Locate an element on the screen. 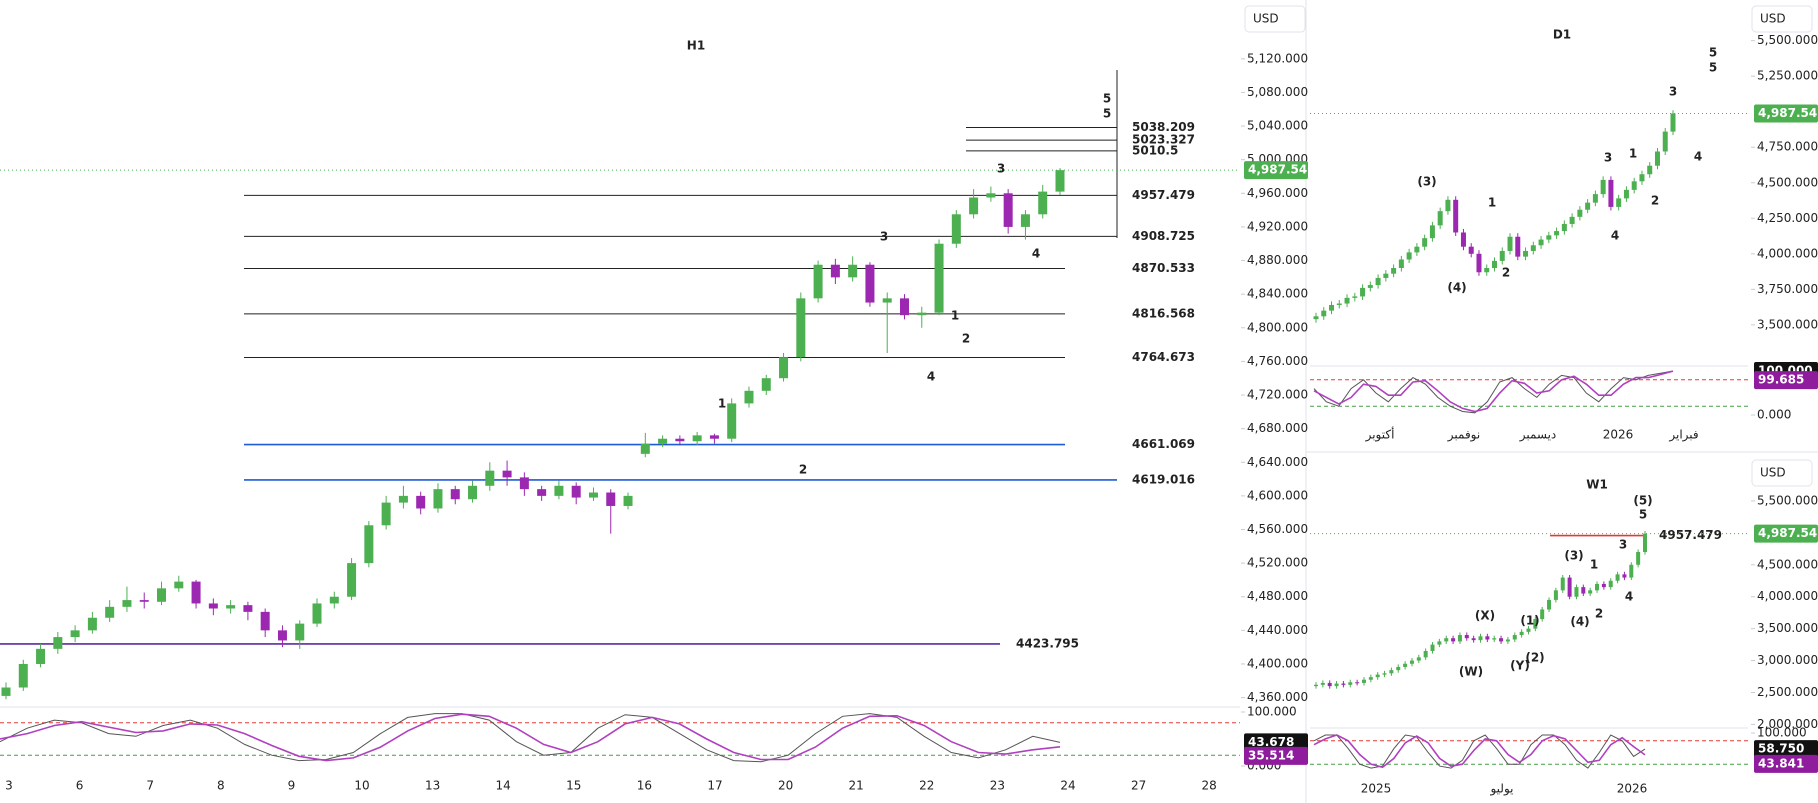  x-tick-label: 24 is located at coordinates (1067, 786).